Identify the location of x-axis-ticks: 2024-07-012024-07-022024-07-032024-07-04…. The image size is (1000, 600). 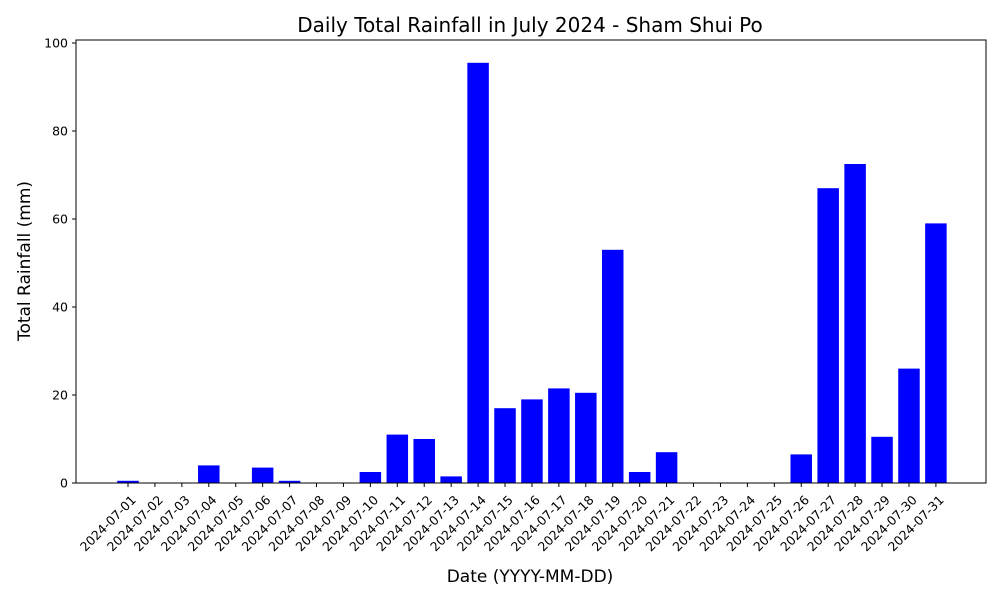
(512, 518).